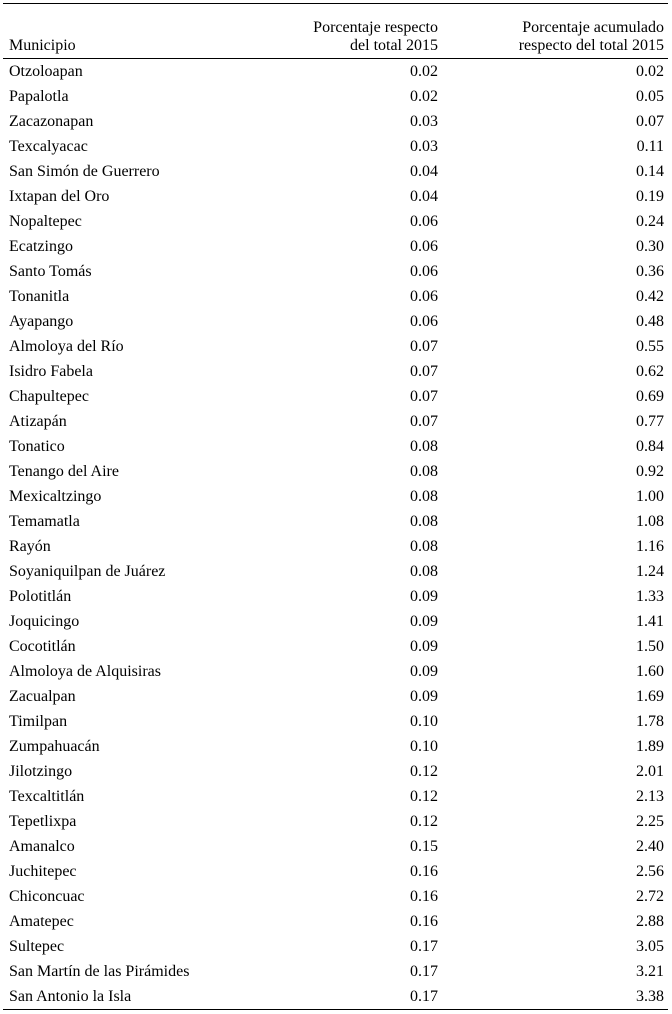  What do you see at coordinates (650, 996) in the screenshot?
I see `value-cell: 3.38` at bounding box center [650, 996].